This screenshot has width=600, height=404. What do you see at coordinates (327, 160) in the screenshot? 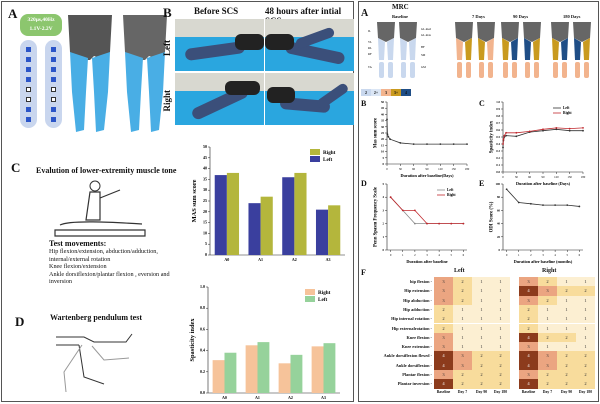
I see `legend-label: Left` at bounding box center [327, 160].